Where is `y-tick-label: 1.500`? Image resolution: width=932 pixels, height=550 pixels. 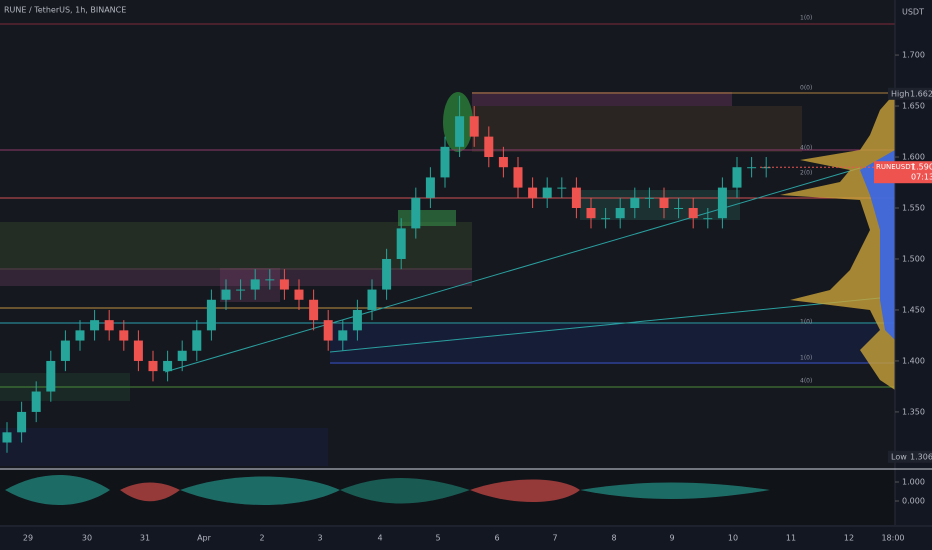
y-tick-label: 1.500 is located at coordinates (913, 258).